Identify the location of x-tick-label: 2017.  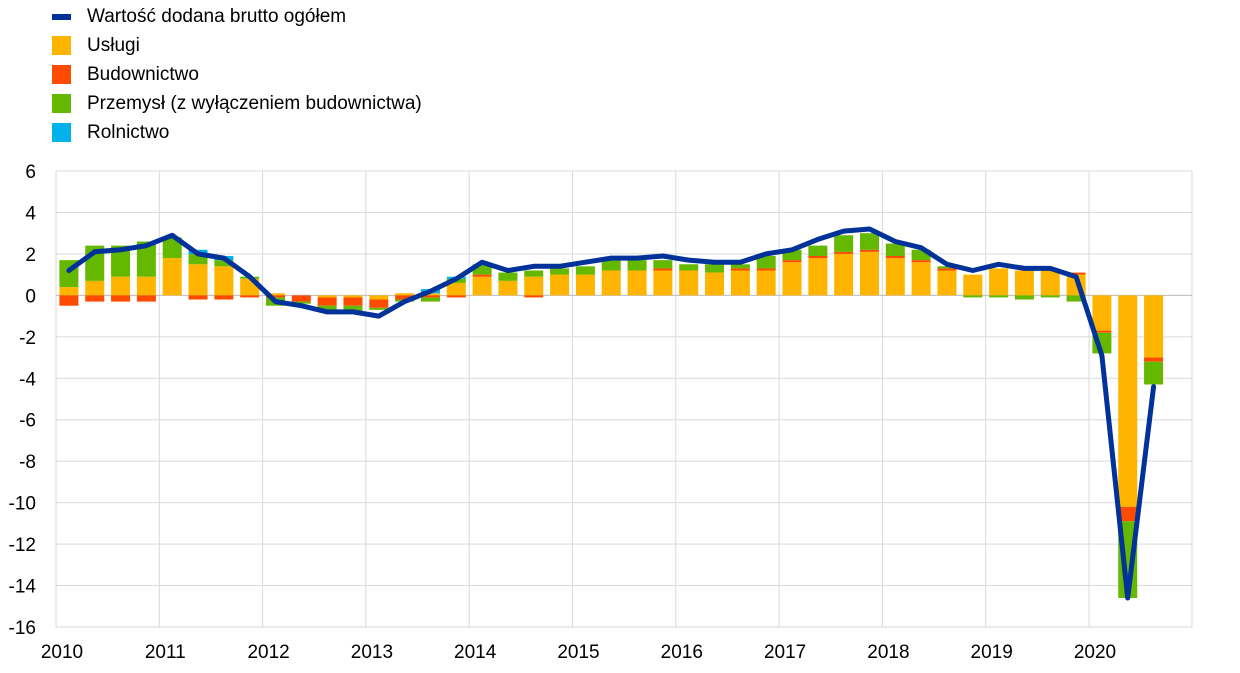
(785, 652).